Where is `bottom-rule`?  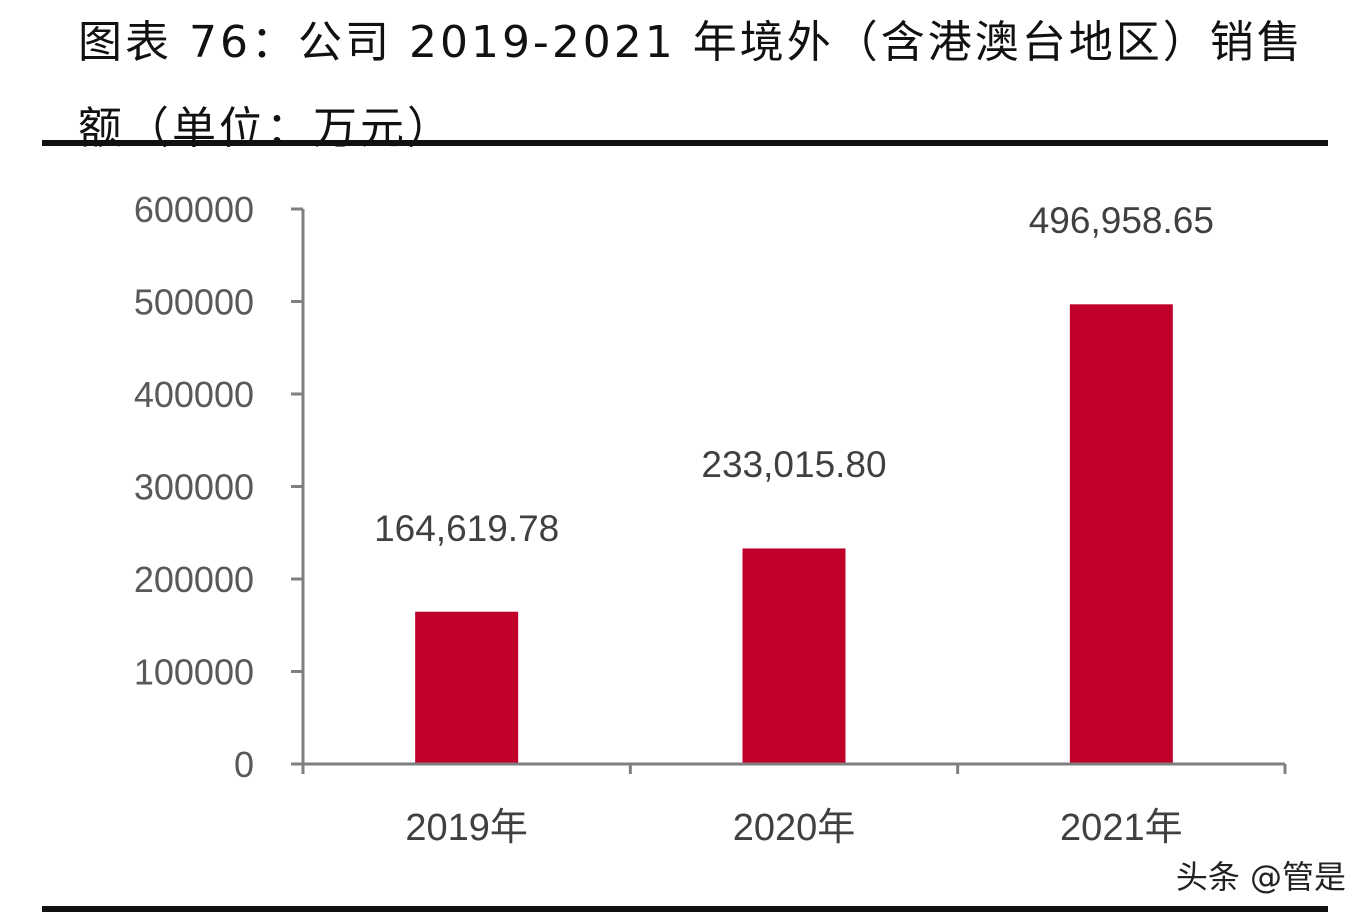 bottom-rule is located at coordinates (685, 909).